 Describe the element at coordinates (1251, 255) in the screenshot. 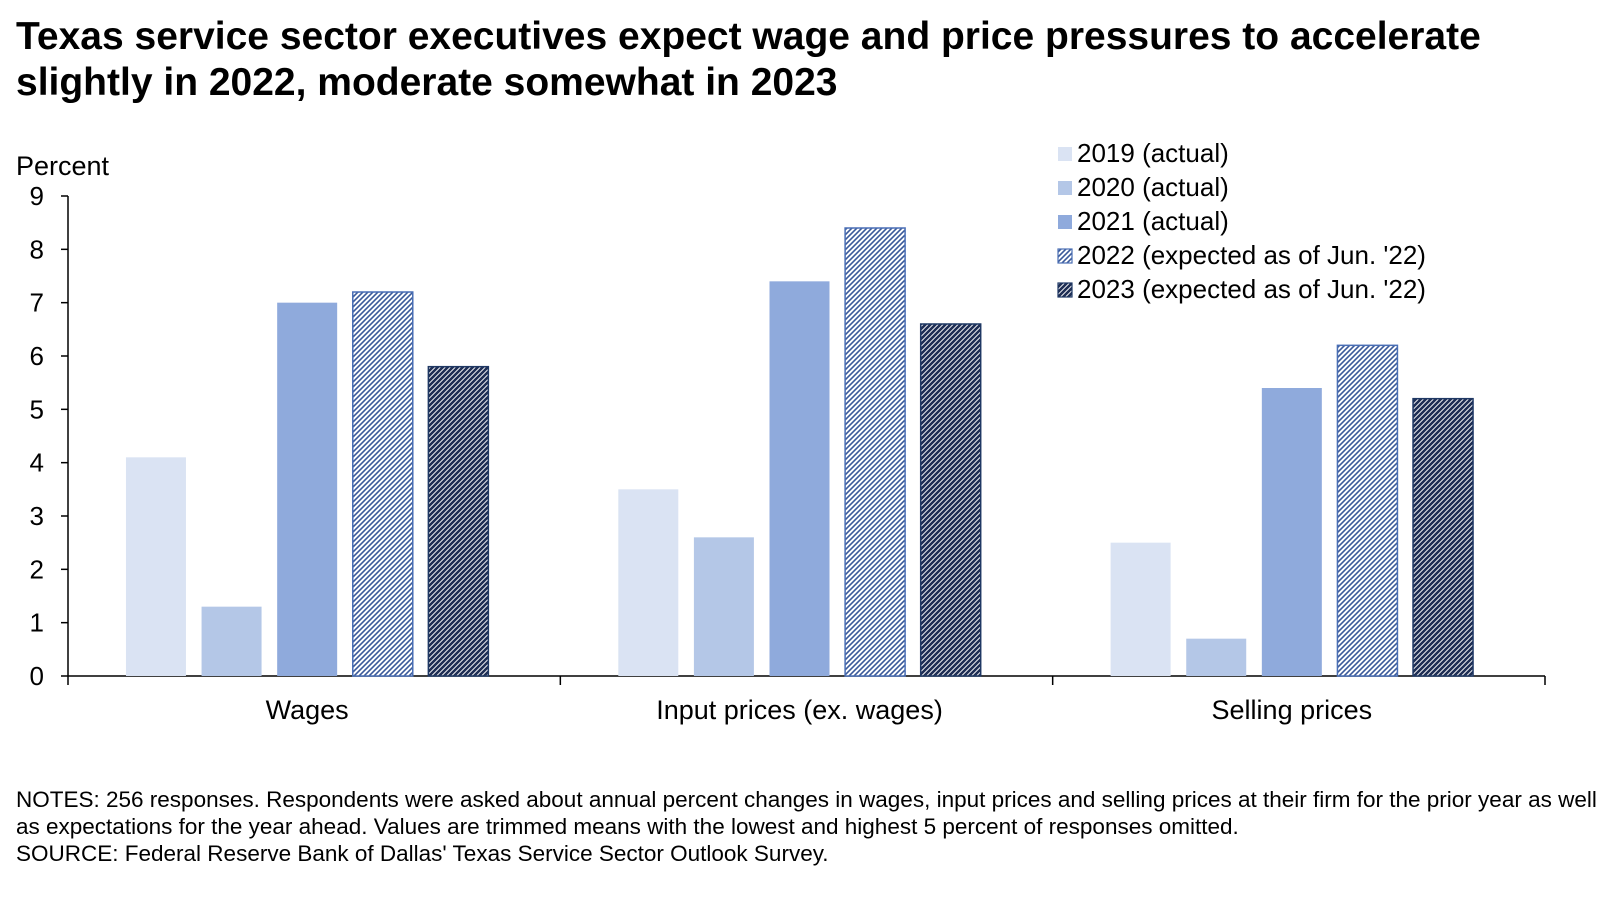

I see `legend-label: 2022 (expected as of Jun. '22)` at that location.